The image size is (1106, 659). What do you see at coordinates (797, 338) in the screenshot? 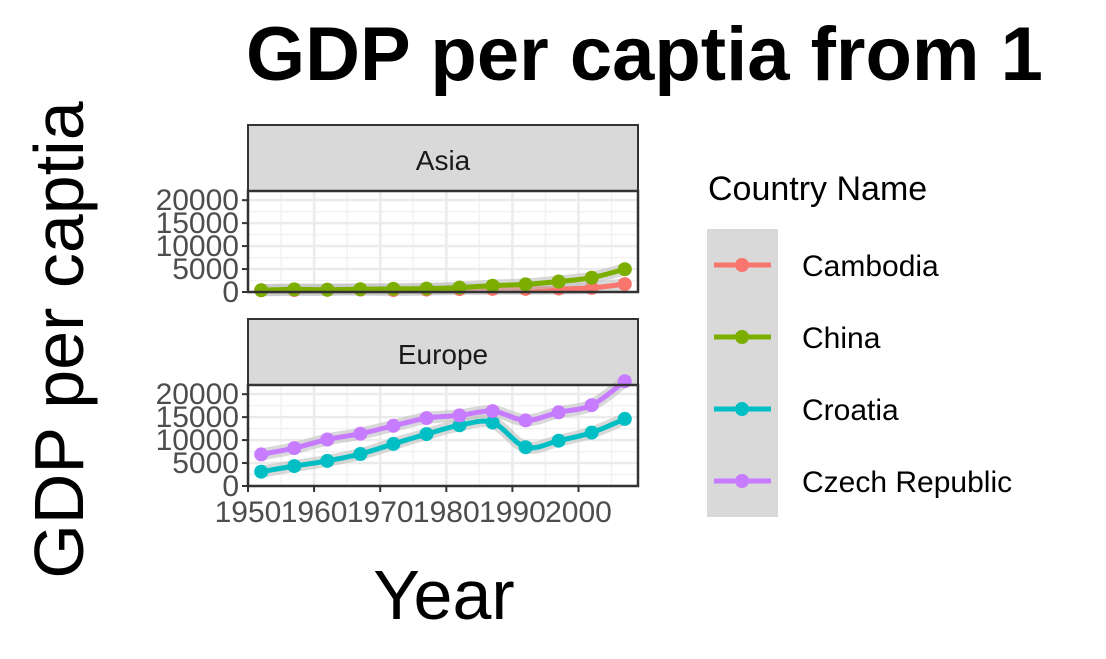
I see `legend-item: China` at bounding box center [797, 338].